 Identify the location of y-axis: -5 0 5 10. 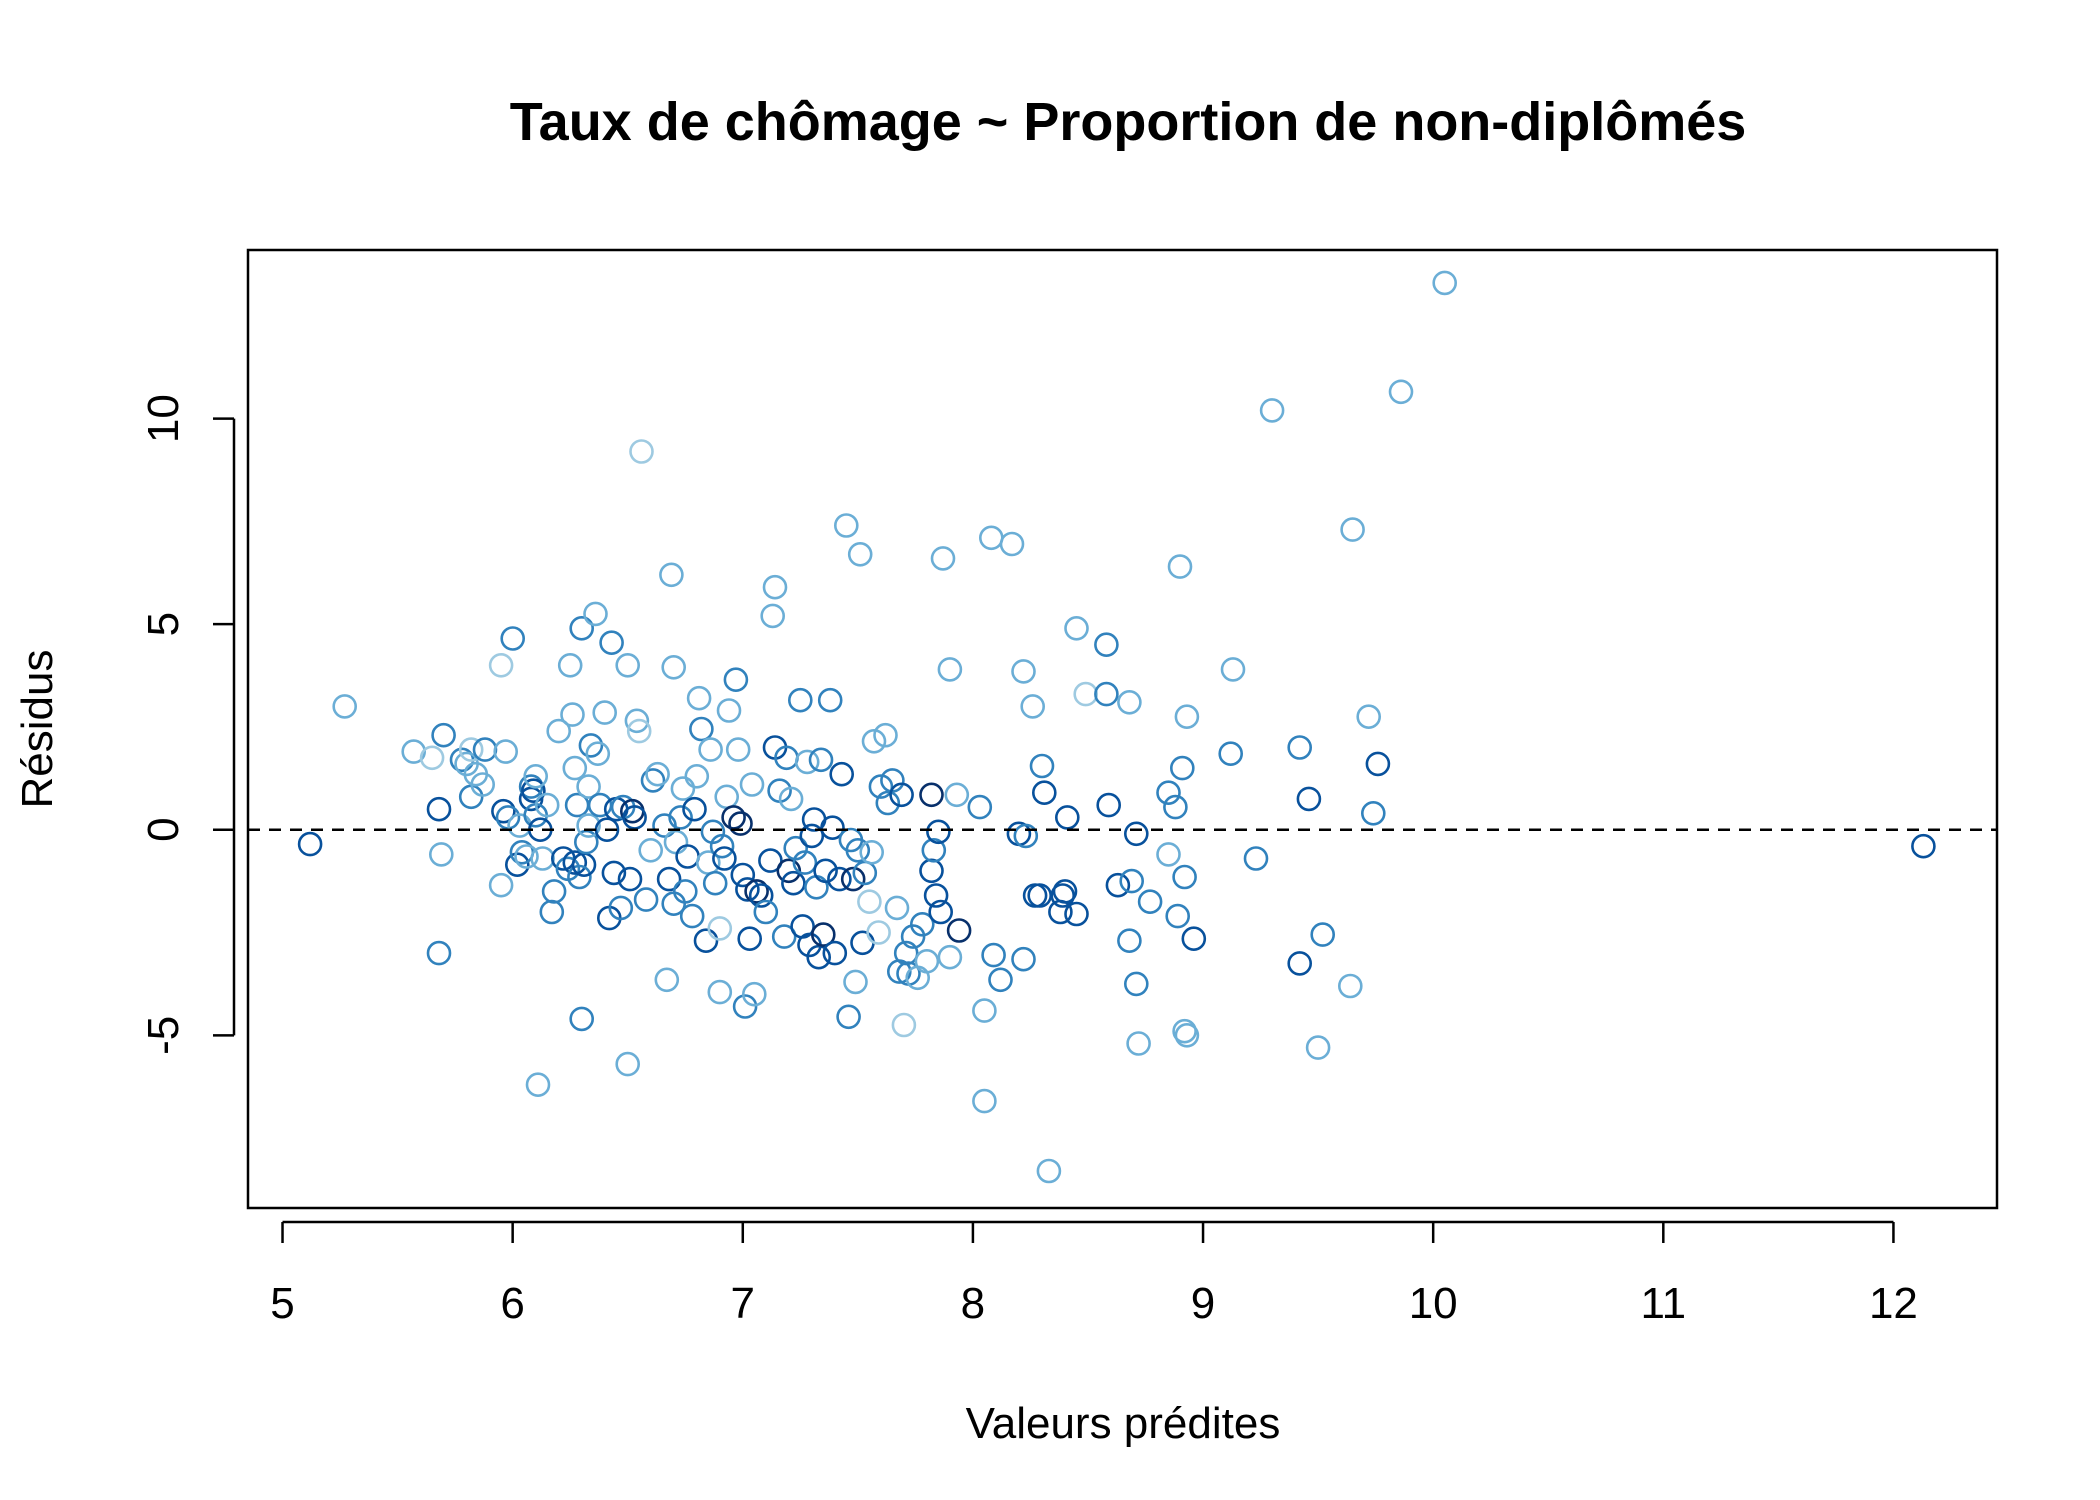
(187, 724).